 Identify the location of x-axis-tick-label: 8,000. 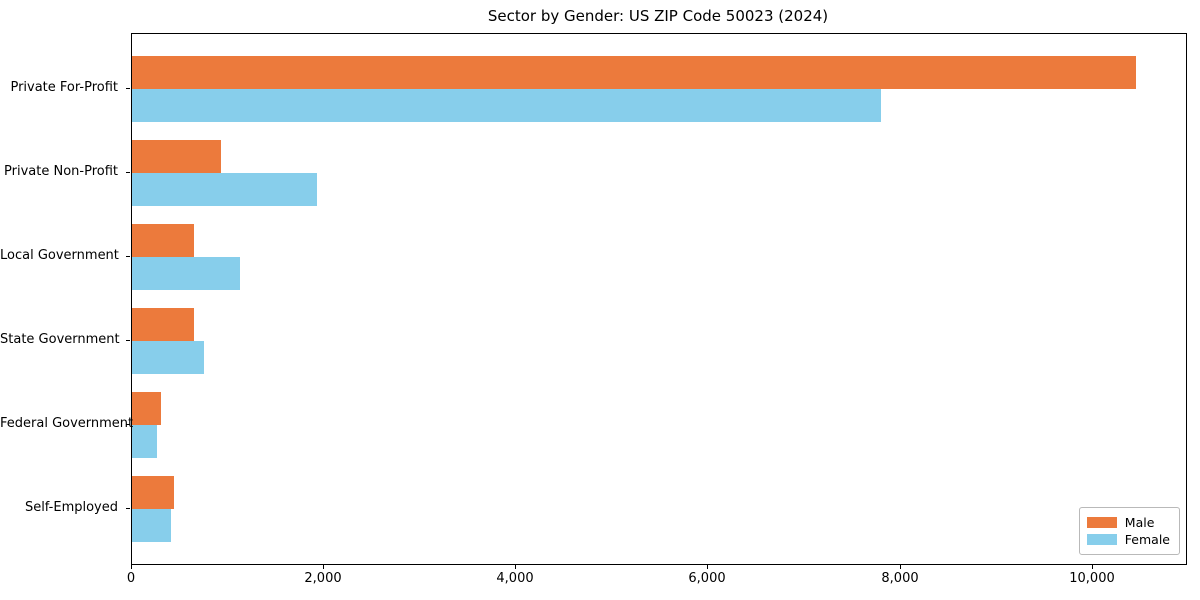
(900, 578).